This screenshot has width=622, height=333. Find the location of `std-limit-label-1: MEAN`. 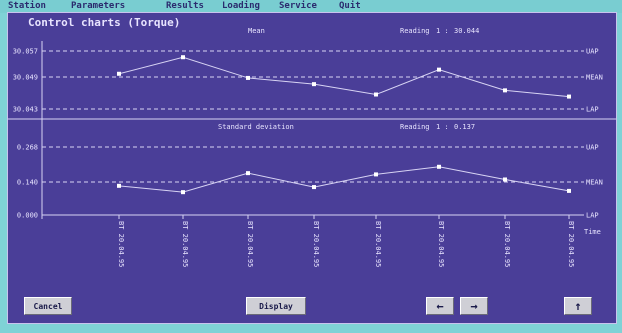

std-limit-label-1: MEAN is located at coordinates (594, 183).